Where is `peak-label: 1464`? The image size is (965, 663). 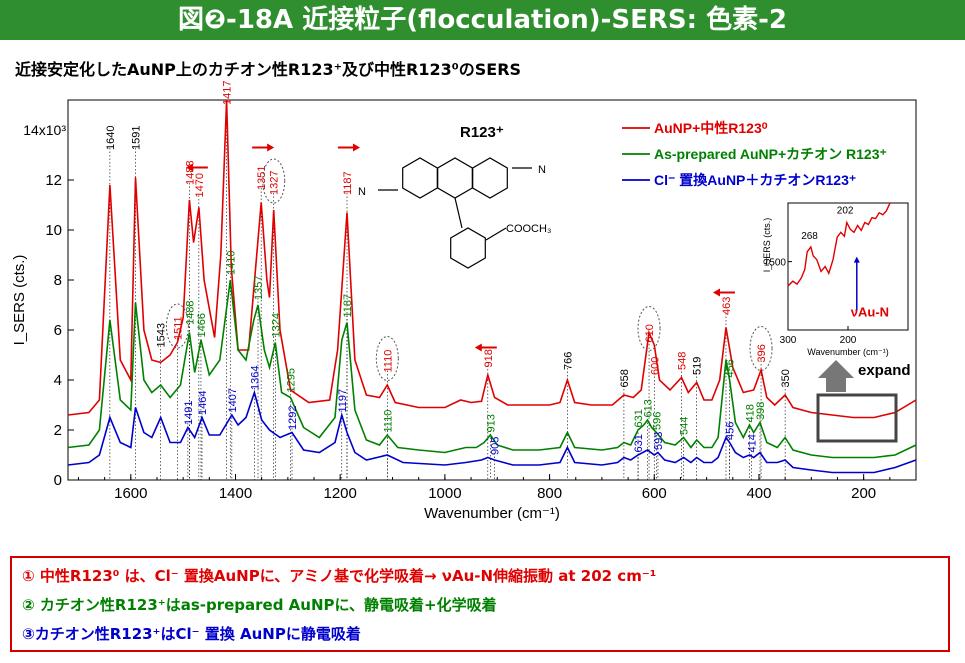
peak-label: 1464 is located at coordinates (203, 403).